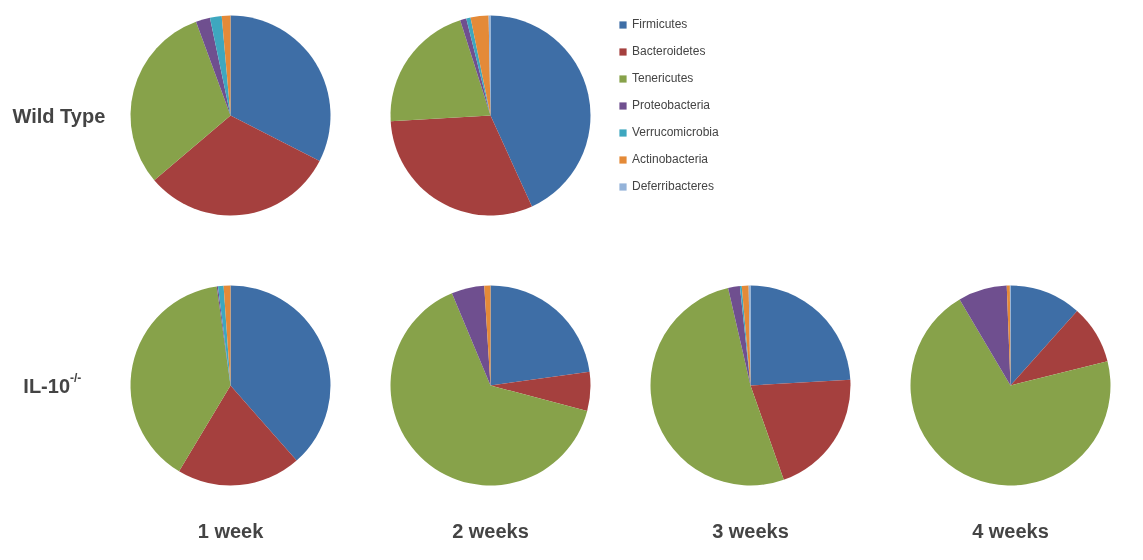  Describe the element at coordinates (663, 78) in the screenshot. I see `legend-label: Tenericutes` at that location.